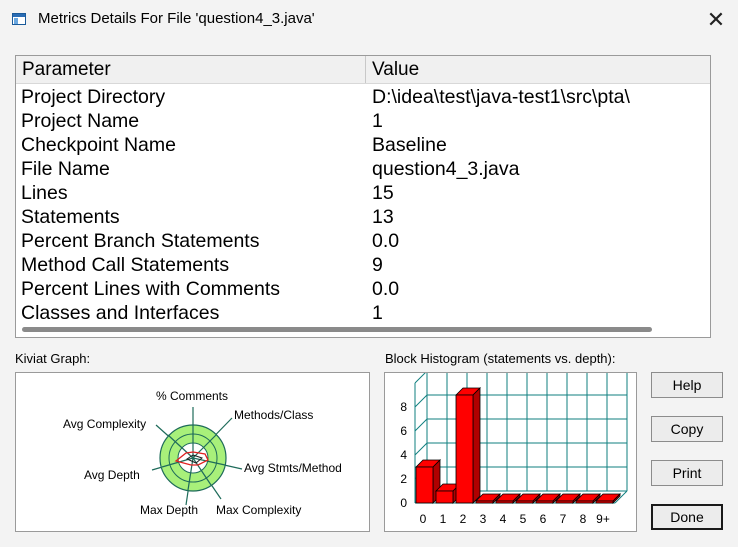 The width and height of the screenshot is (738, 547). What do you see at coordinates (403, 503) in the screenshot?
I see `histogram-y-tick-label: 0` at bounding box center [403, 503].